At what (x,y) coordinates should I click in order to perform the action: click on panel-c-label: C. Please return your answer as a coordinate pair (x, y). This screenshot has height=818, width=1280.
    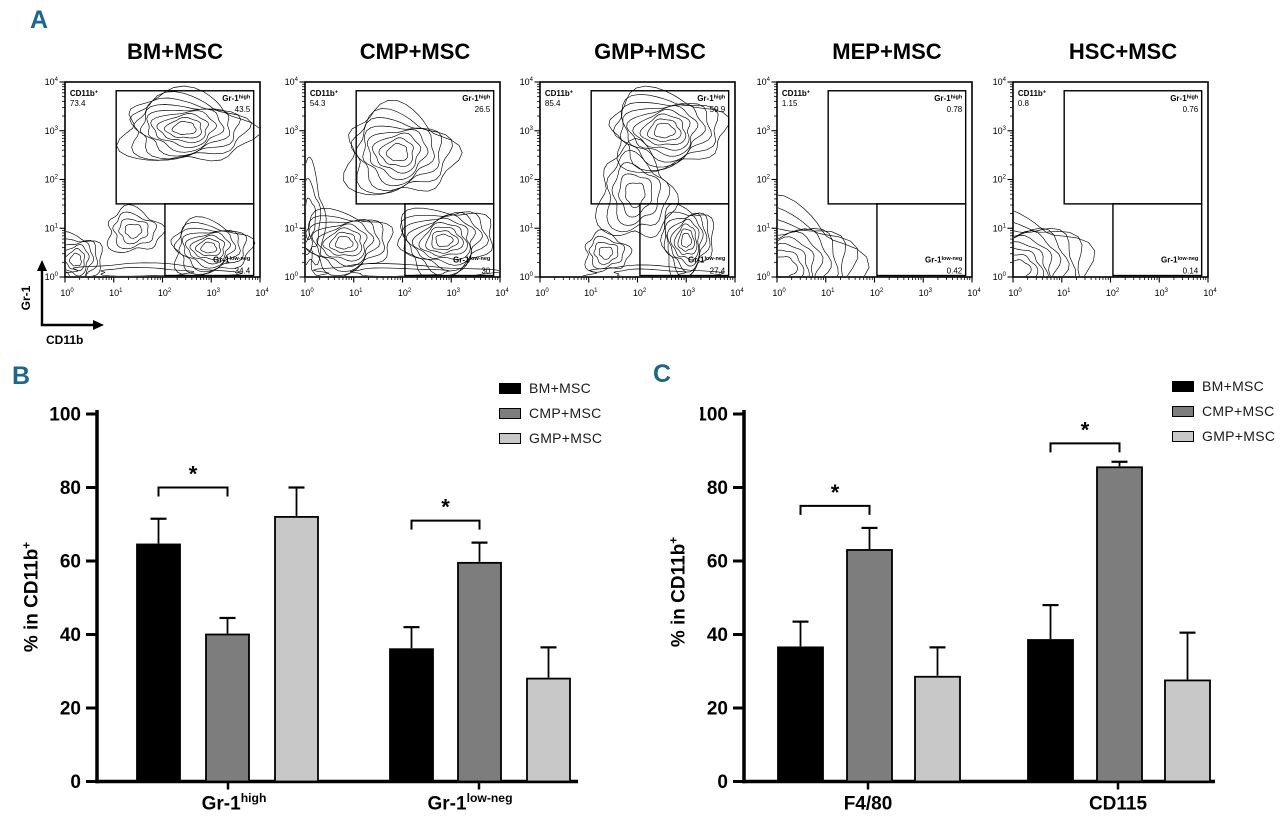
    Looking at the image, I should click on (662, 374).